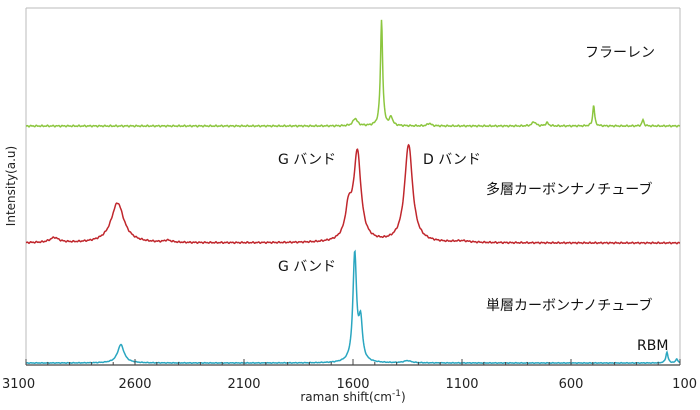 The image size is (700, 410). I want to click on x-axis-label-close: ), so click(403, 397).